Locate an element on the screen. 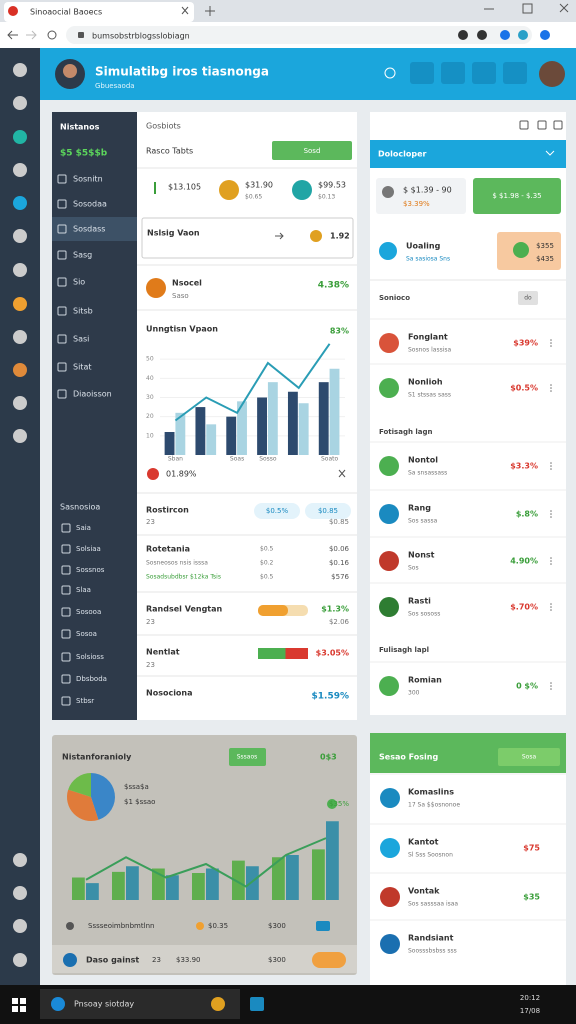  sidebar-item: Sosodaa is located at coordinates (90, 204).